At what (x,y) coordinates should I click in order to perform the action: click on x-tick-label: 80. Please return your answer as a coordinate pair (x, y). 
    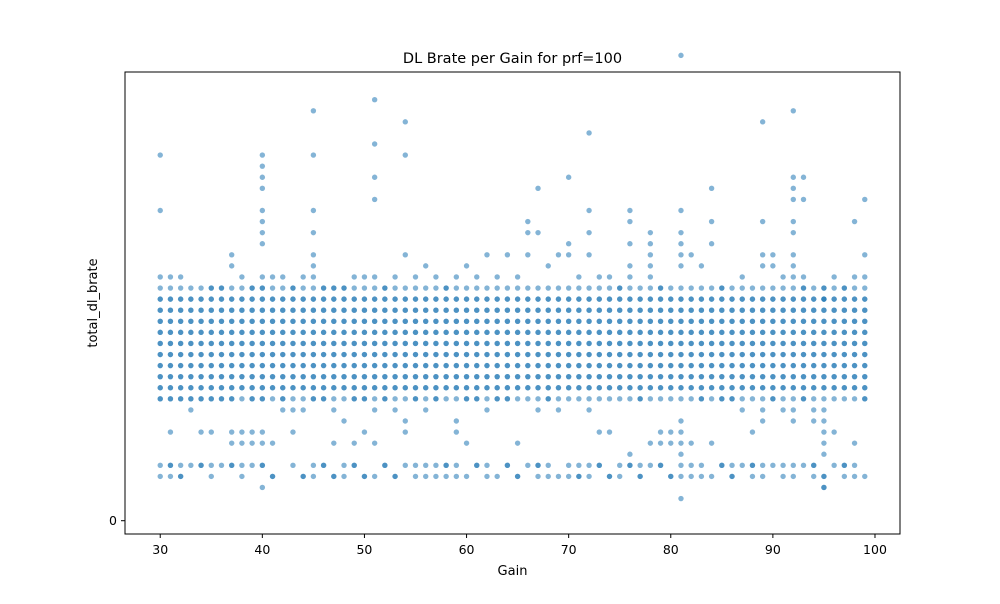
    Looking at the image, I should click on (671, 549).